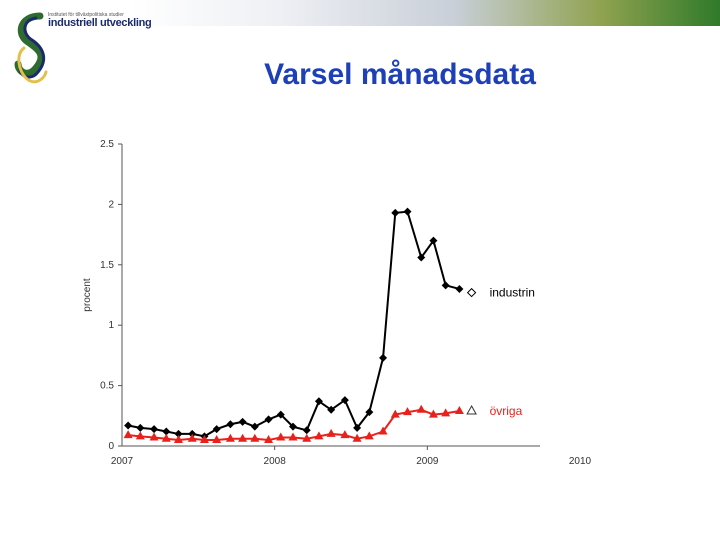 This screenshot has height=540, width=720. What do you see at coordinates (122, 461) in the screenshot?
I see `x-tick-label: 2007` at bounding box center [122, 461].